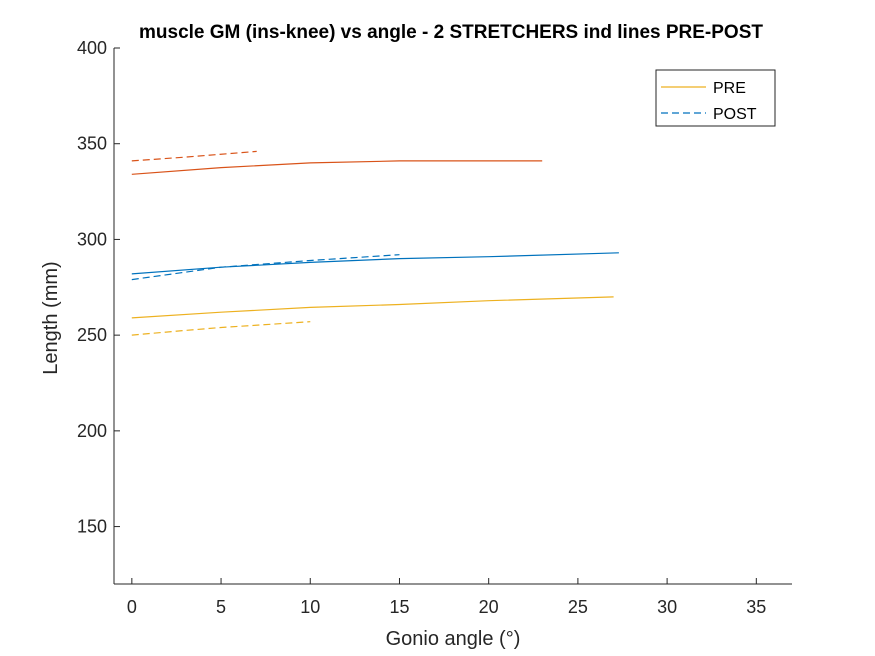 This screenshot has height=656, width=875. Describe the element at coordinates (51, 317) in the screenshot. I see `y-axis-label: Length (mm)` at that location.